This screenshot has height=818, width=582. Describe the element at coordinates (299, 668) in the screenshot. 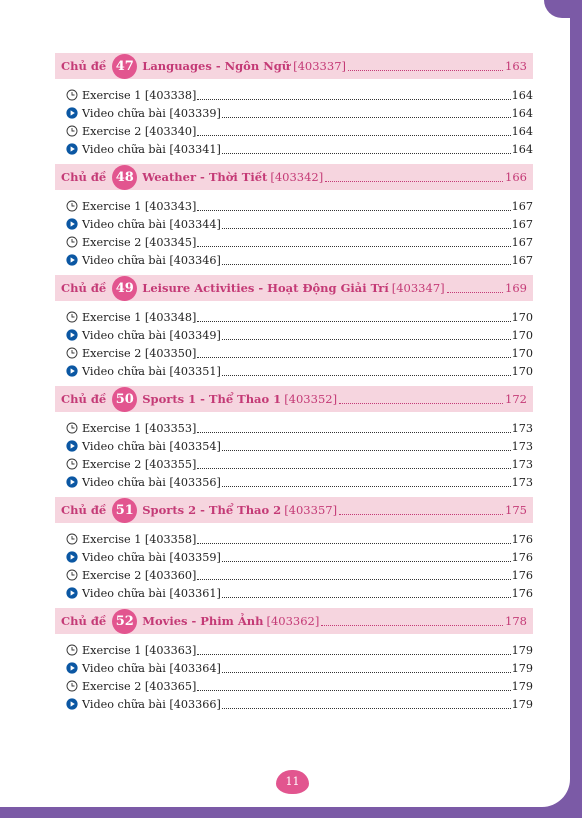

I see `toc-entry: Video chữa bài [403364] 179` at that location.